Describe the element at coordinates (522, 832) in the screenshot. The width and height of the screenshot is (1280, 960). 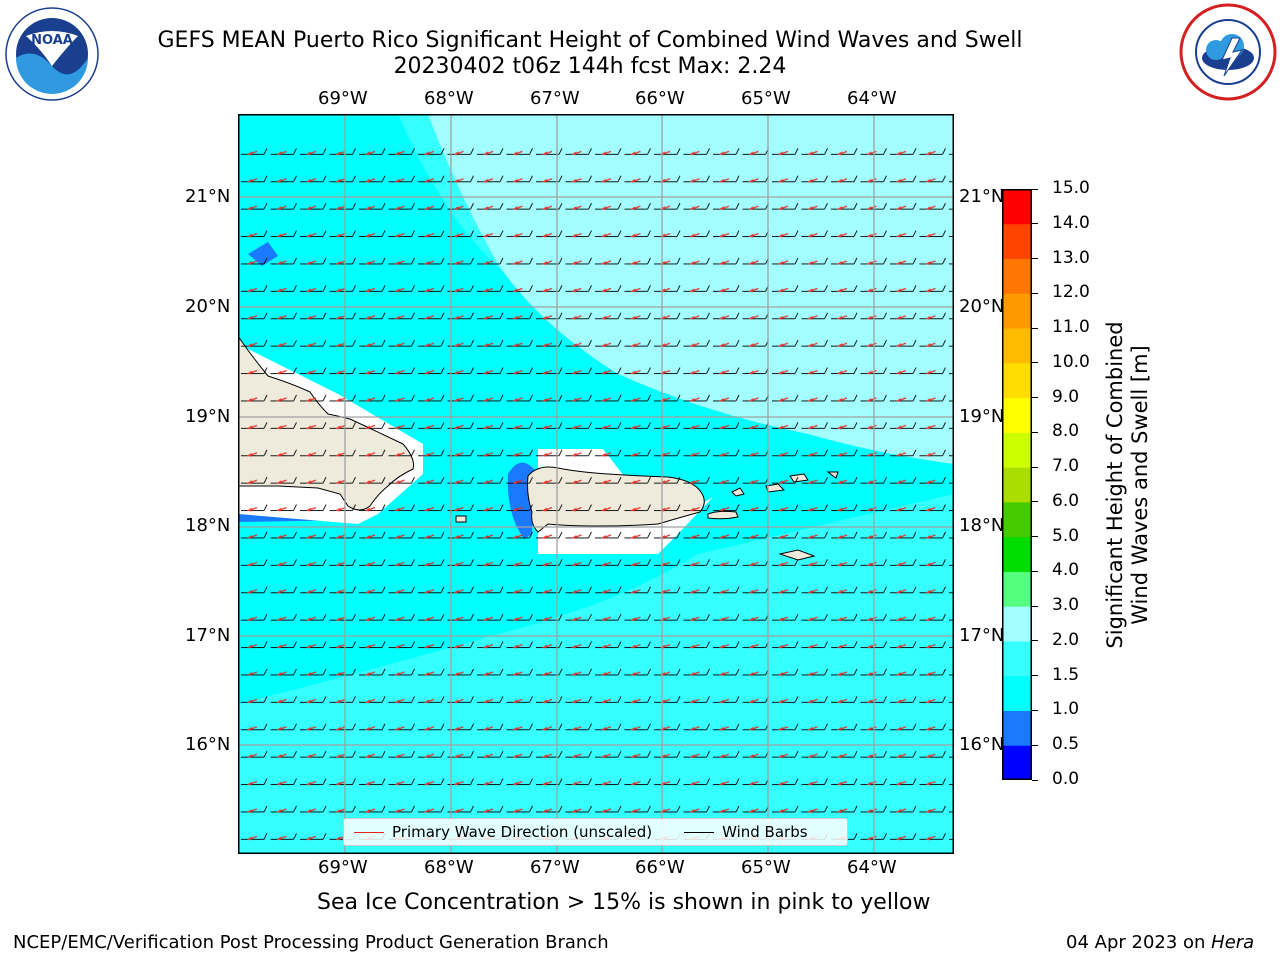
I see `legend-wave-label: Primary Wave Direction (unscaled)` at that location.